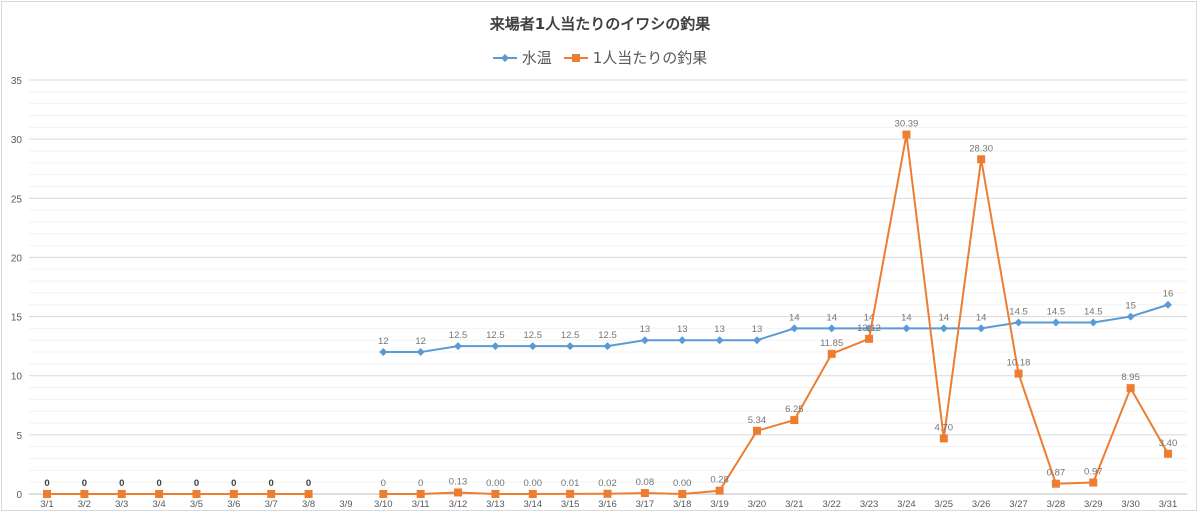 The height and width of the screenshot is (514, 1200). Describe the element at coordinates (1168, 504) in the screenshot. I see `x-tick-label: 3/31` at that location.